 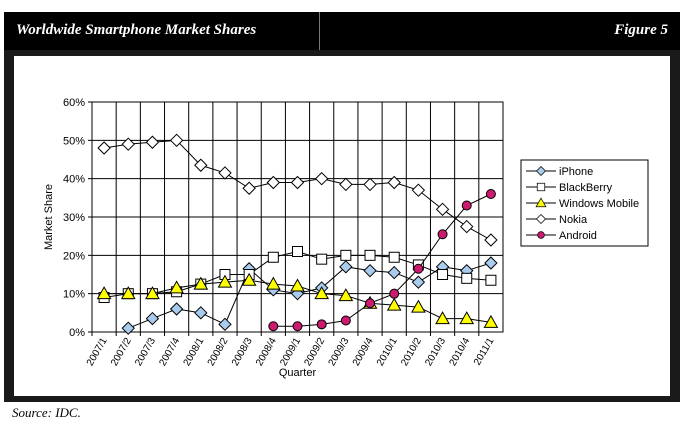 What do you see at coordinates (46, 412) in the screenshot?
I see `source-note: Source: IDC.` at bounding box center [46, 412].